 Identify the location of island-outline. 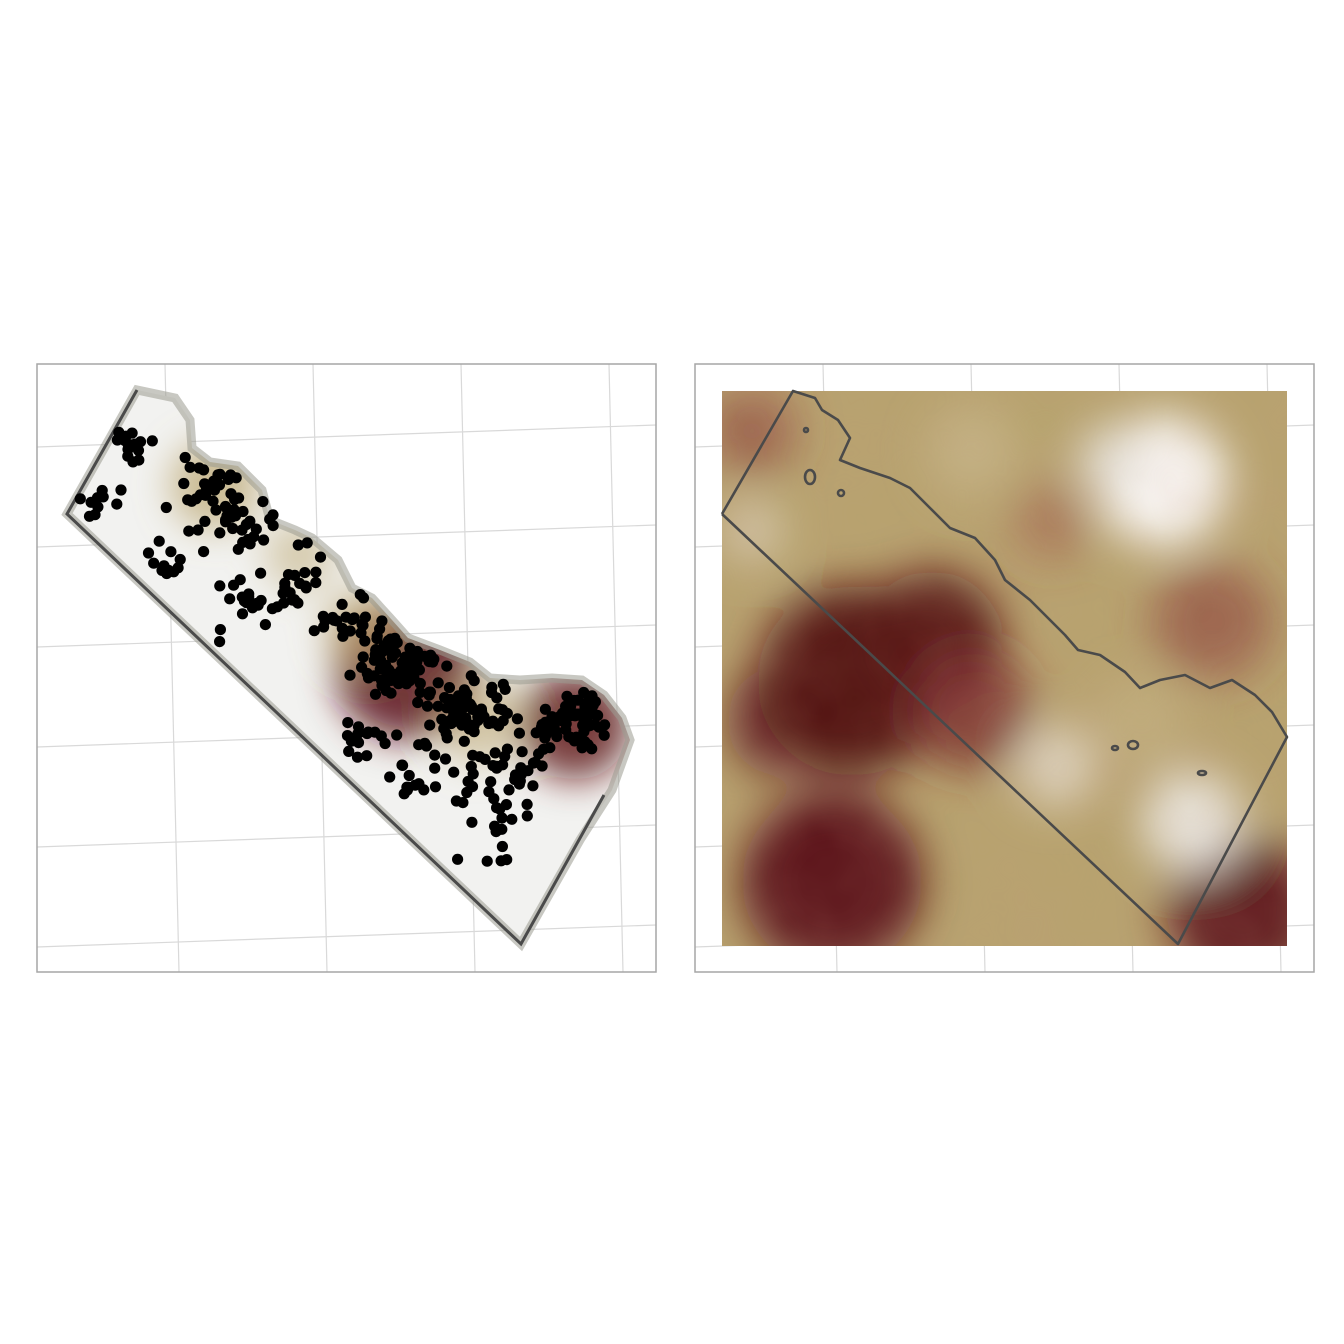
(810, 477).